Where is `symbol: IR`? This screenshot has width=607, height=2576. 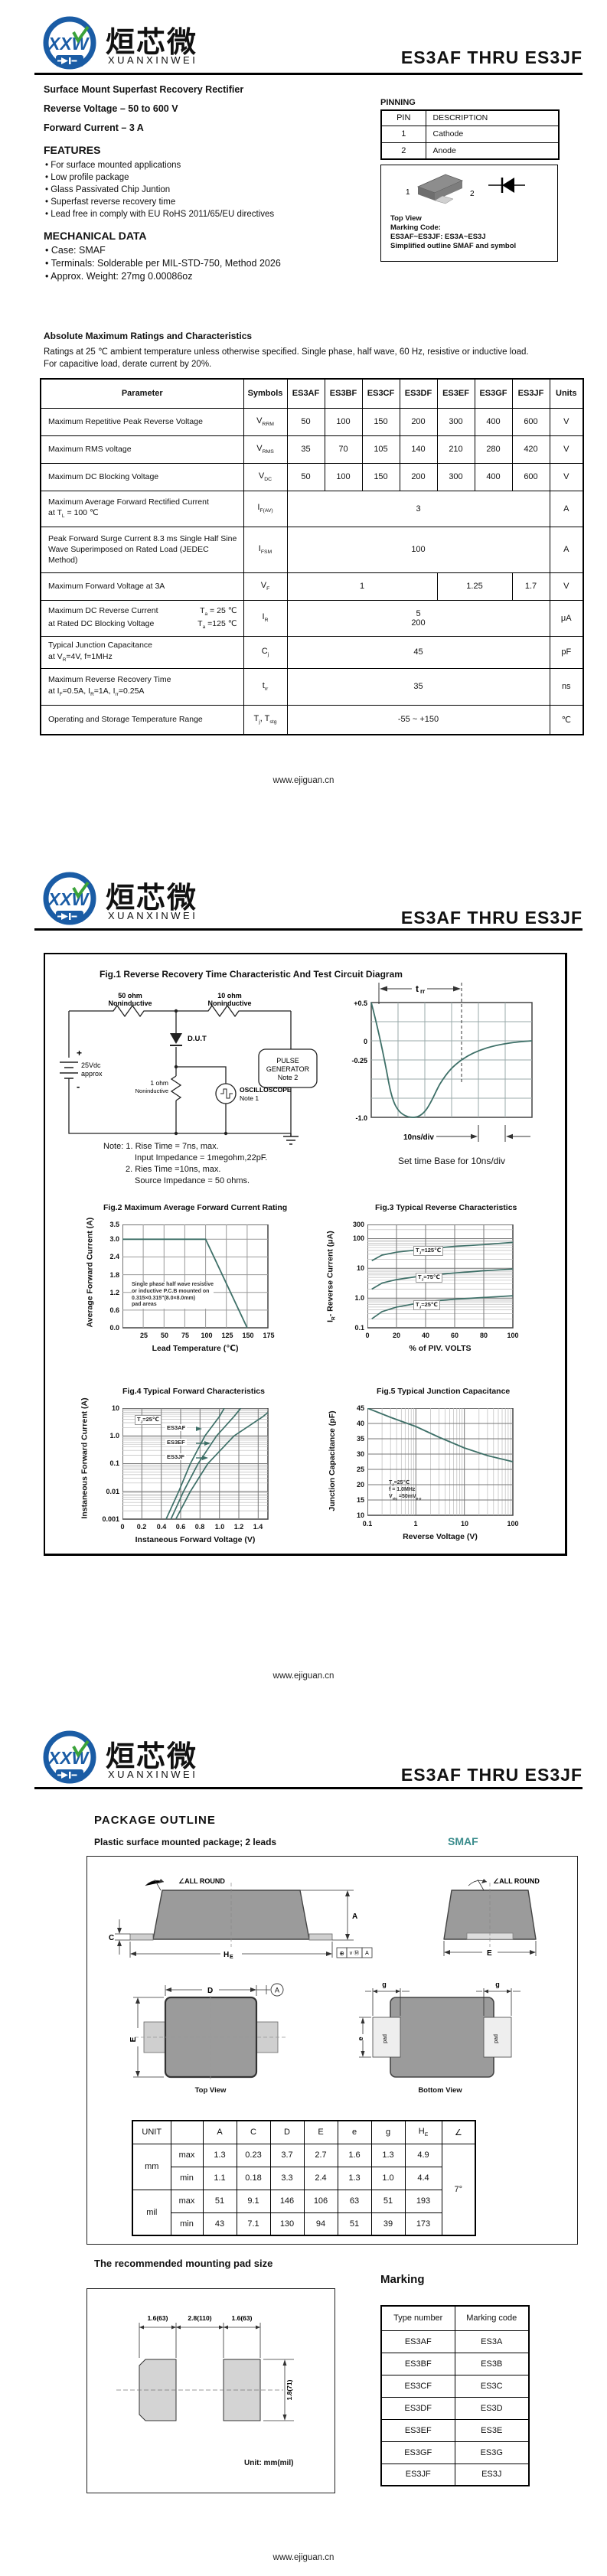 symbol: IR is located at coordinates (265, 618).